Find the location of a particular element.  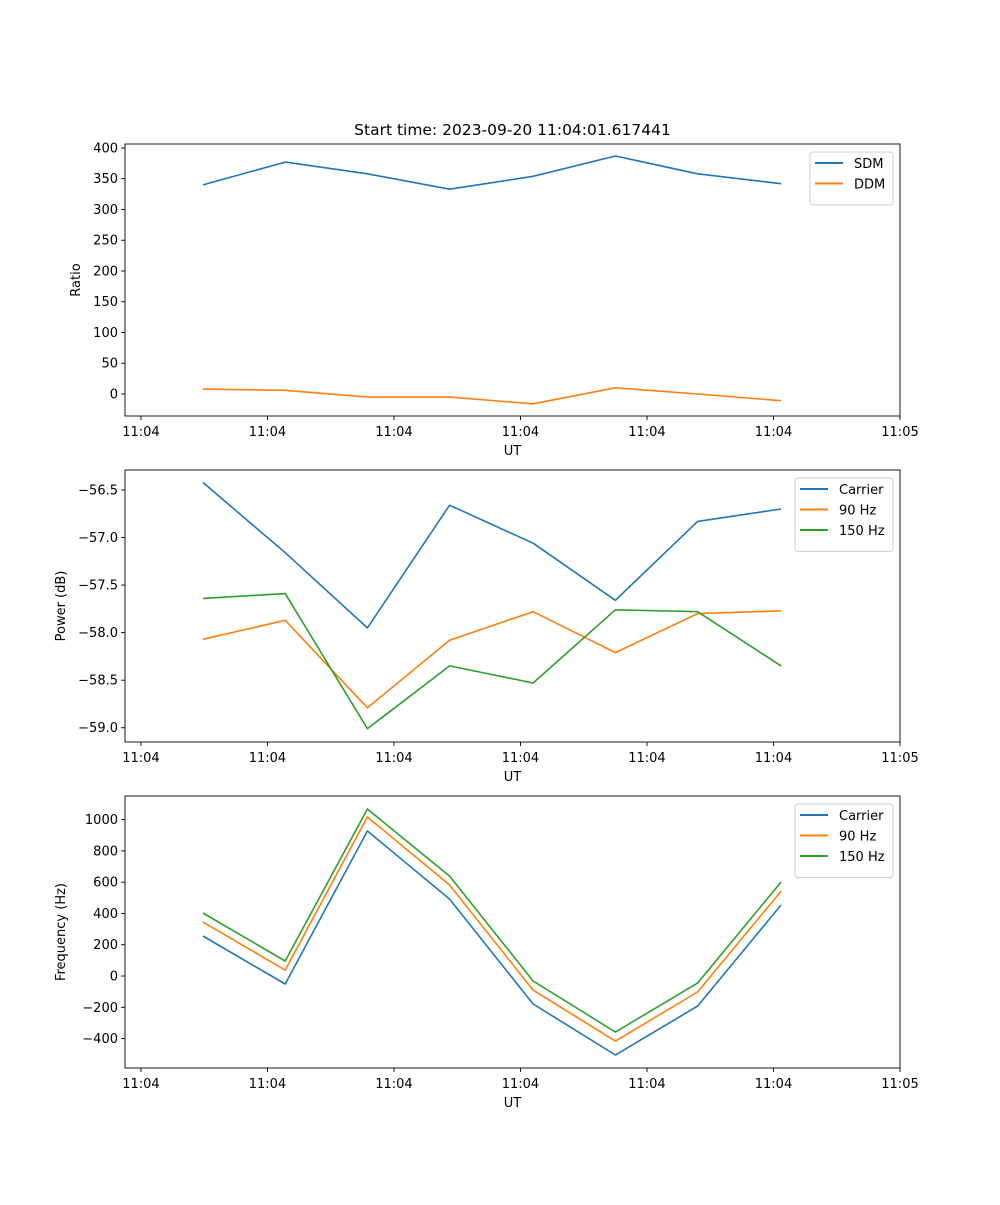

legend-label: SDM is located at coordinates (868, 164).